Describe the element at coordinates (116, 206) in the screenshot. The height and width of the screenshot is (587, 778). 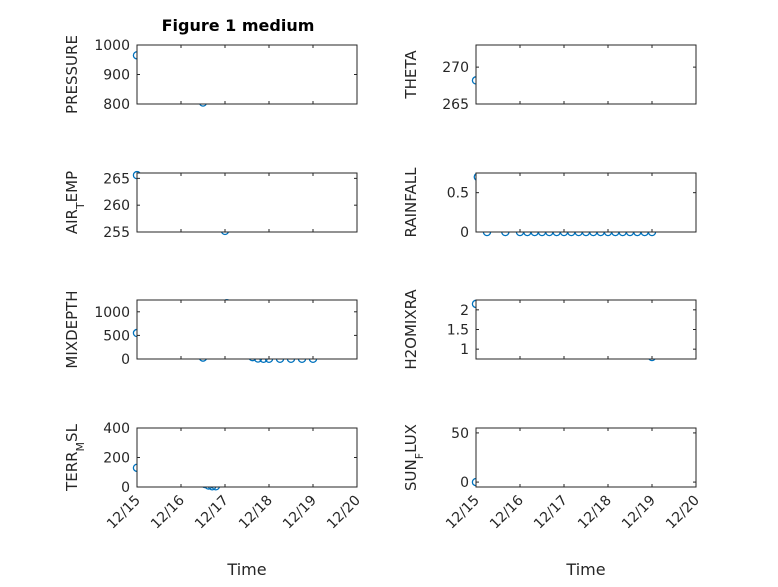
I see `y-tick-label: 260` at that location.